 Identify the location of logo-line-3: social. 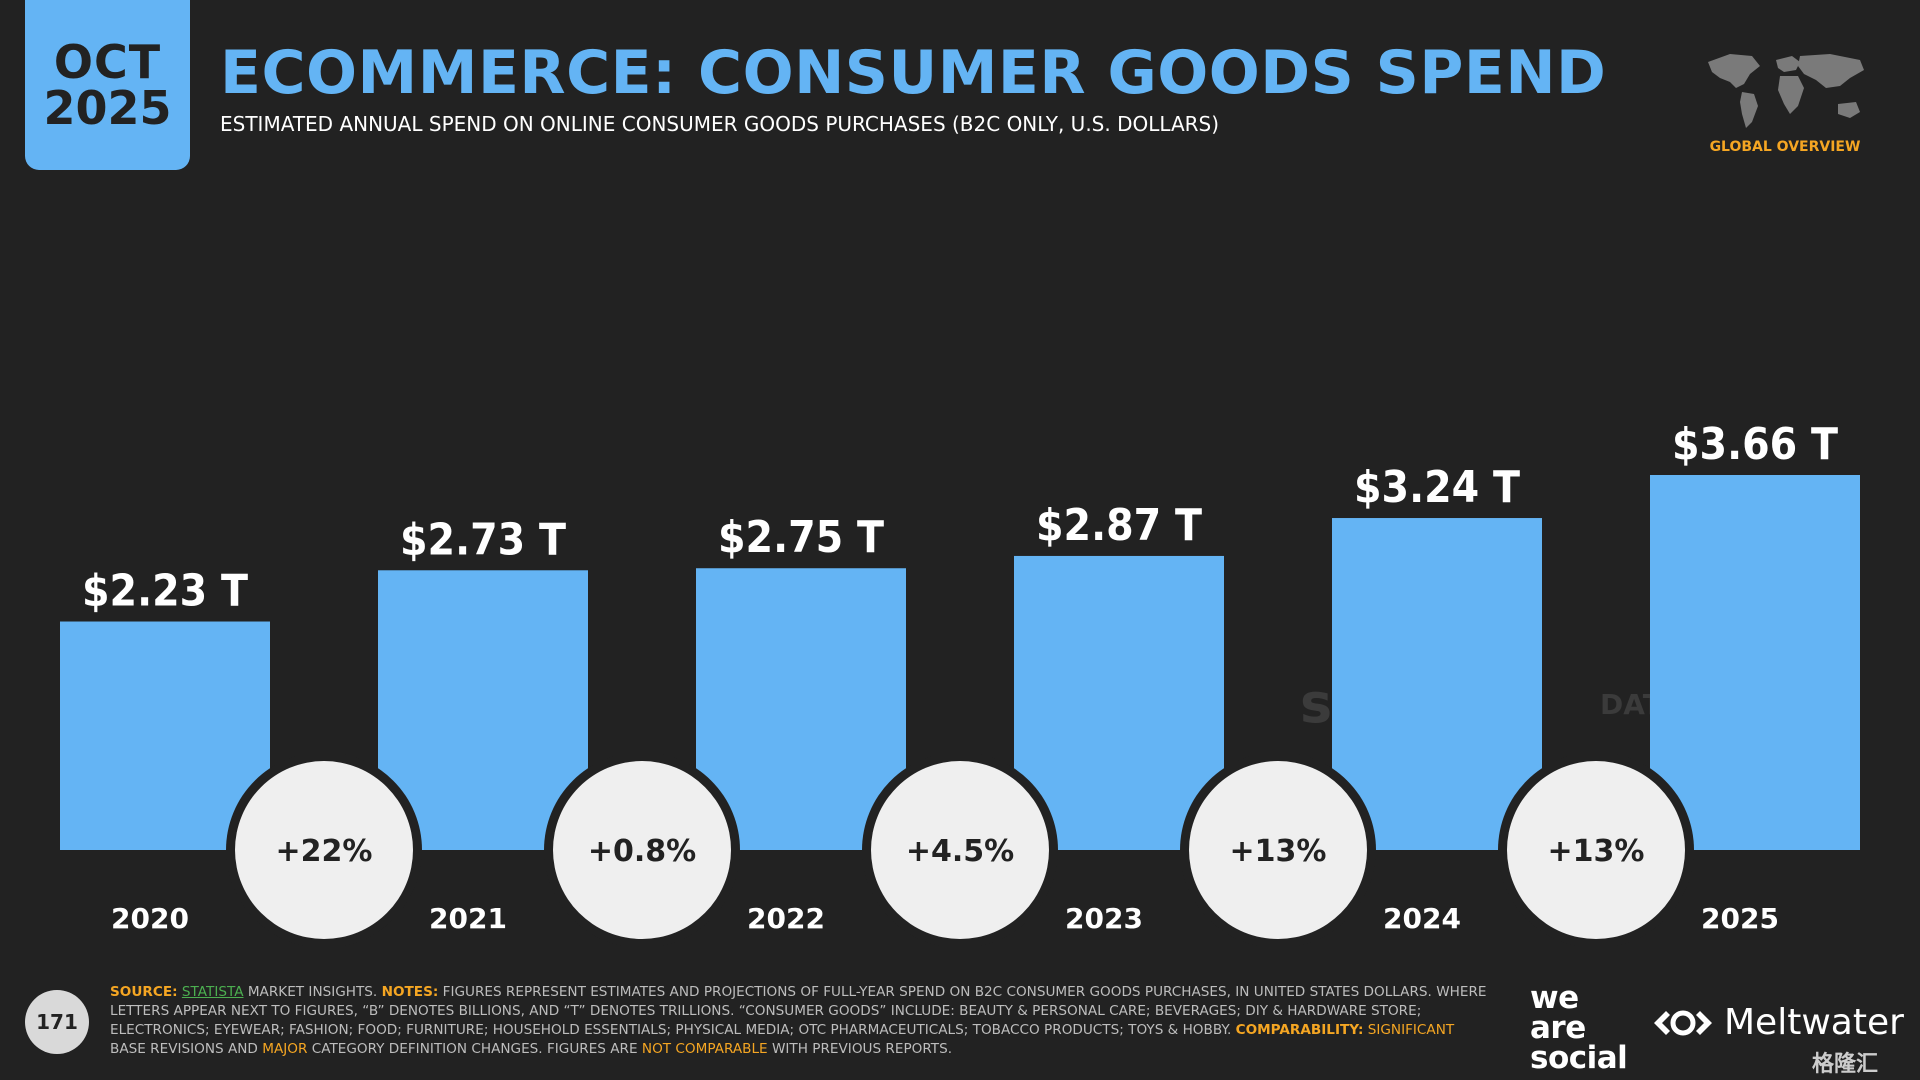
(1579, 1058).